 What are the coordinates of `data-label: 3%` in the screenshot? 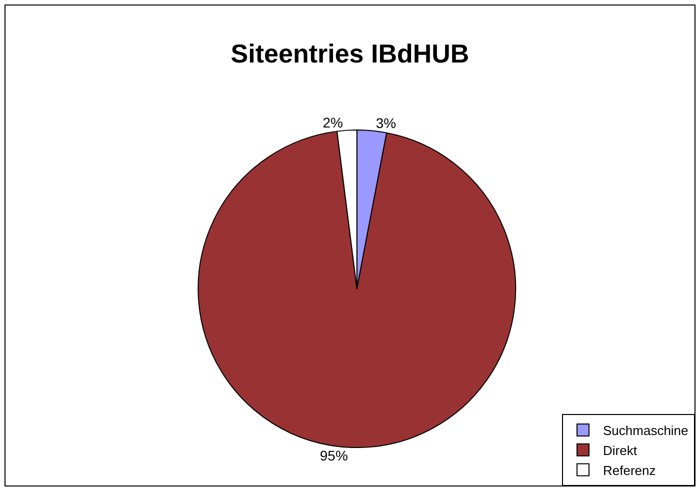 It's located at (386, 122).